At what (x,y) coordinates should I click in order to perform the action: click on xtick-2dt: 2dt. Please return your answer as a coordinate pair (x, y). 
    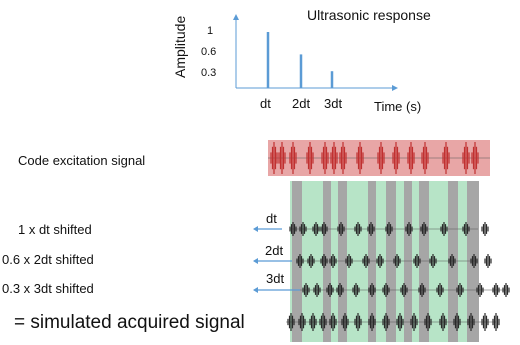
    Looking at the image, I should click on (301, 103).